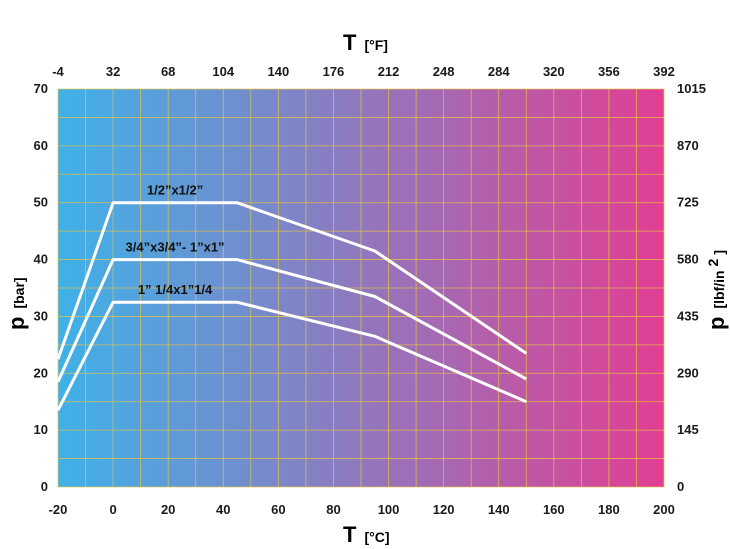  What do you see at coordinates (58, 71) in the screenshot?
I see `x-top-tick-label: -4` at bounding box center [58, 71].